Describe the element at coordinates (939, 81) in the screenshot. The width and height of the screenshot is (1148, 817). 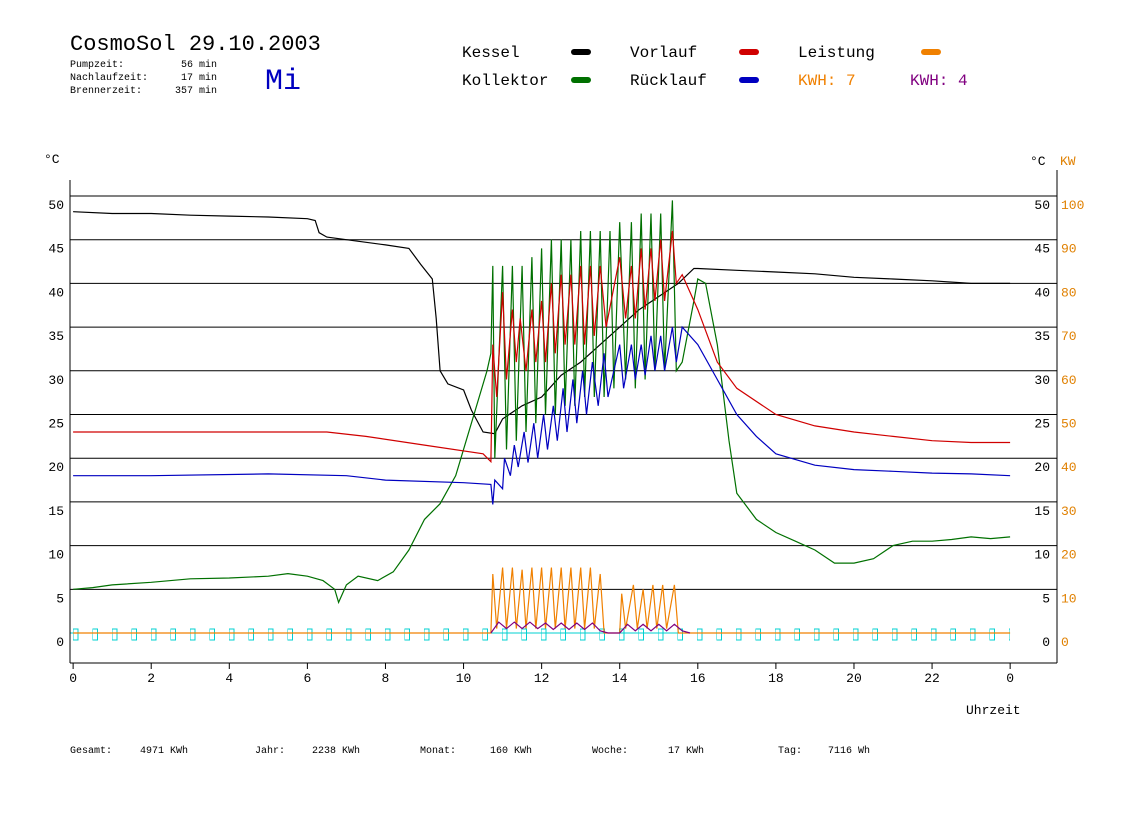
I see `energy-label: KWH: 4` at that location.